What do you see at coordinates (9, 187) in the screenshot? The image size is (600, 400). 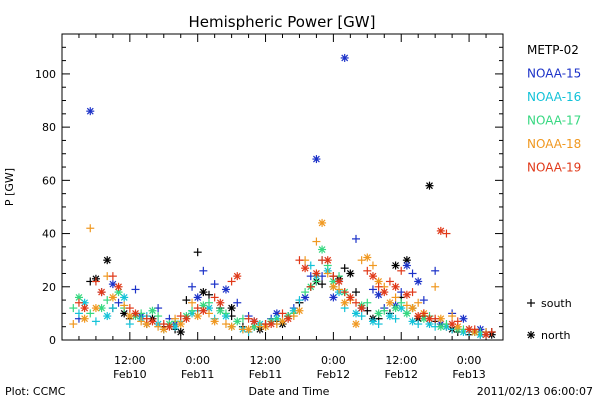 I see `y-axis-label: P [GW]` at bounding box center [9, 187].